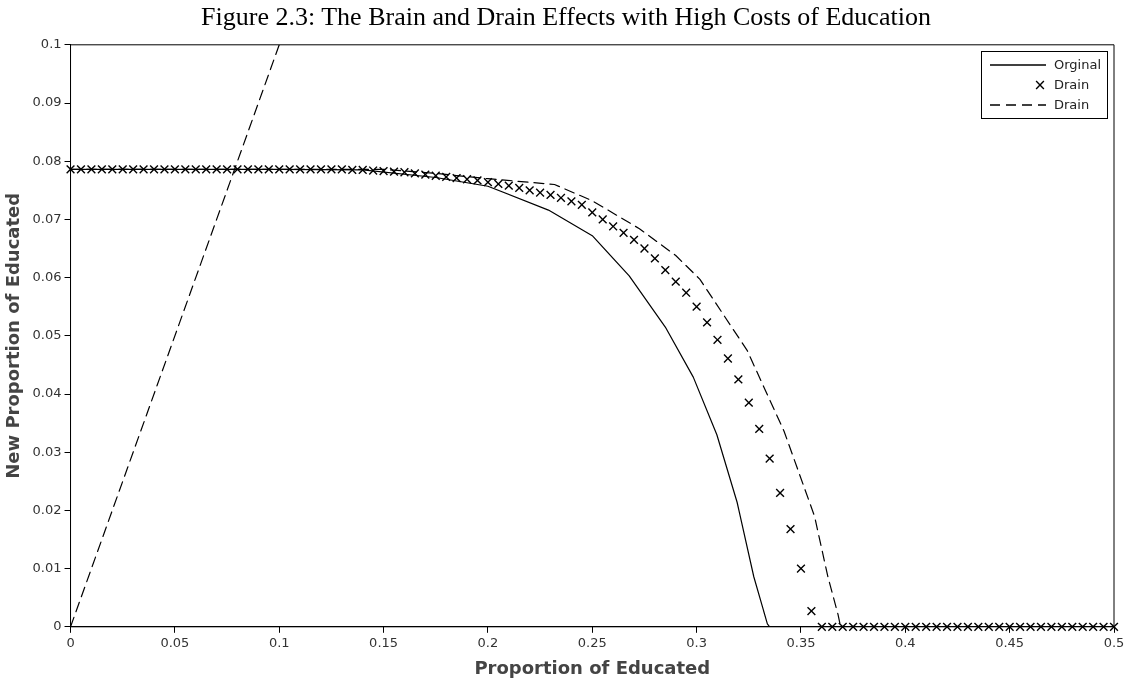 The image size is (1132, 684). Describe the element at coordinates (592, 667) in the screenshot. I see `x-axis-title: Proportion of Educated` at that location.